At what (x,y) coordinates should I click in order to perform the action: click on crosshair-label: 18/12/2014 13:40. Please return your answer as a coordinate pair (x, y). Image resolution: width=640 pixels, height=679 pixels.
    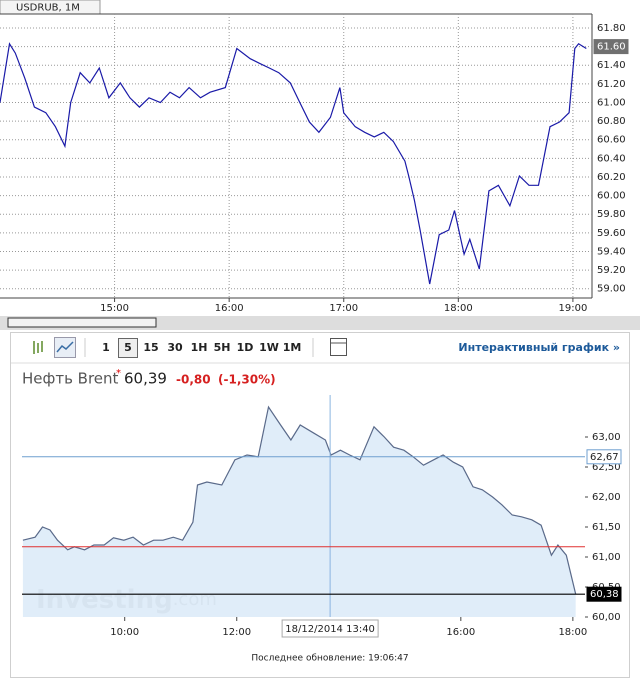
    Looking at the image, I should click on (330, 629).